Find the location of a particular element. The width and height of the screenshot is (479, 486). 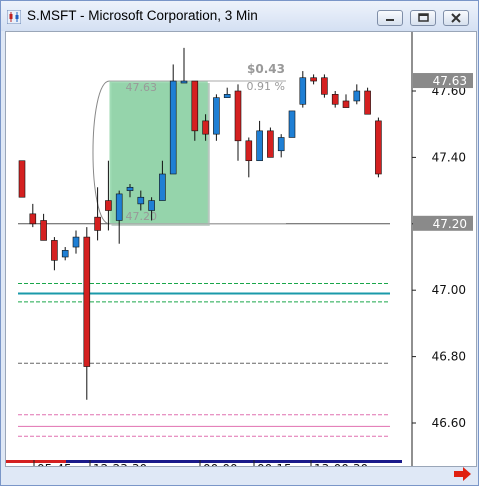

maximize-button is located at coordinates (423, 18).